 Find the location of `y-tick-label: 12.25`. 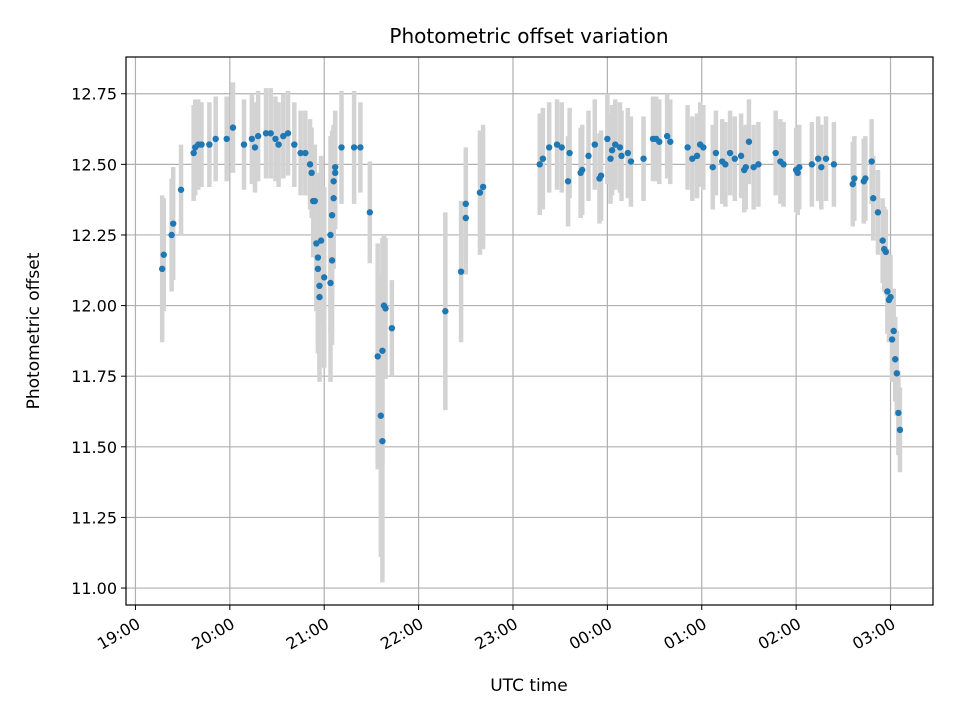

y-tick-label: 12.25 is located at coordinates (94, 235).